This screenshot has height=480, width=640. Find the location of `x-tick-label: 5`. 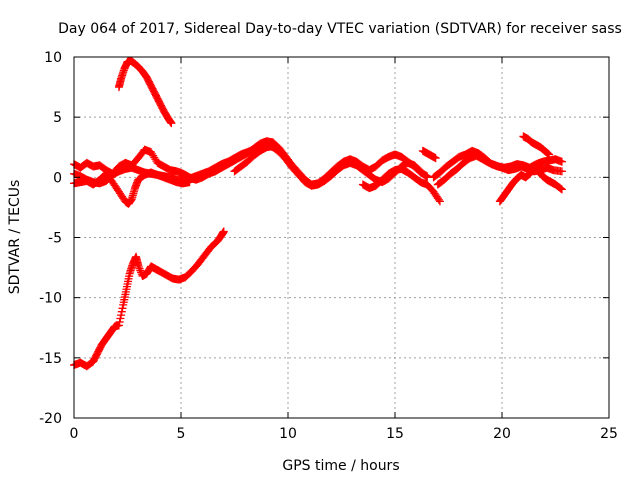

x-tick-label: 5 is located at coordinates (181, 434).